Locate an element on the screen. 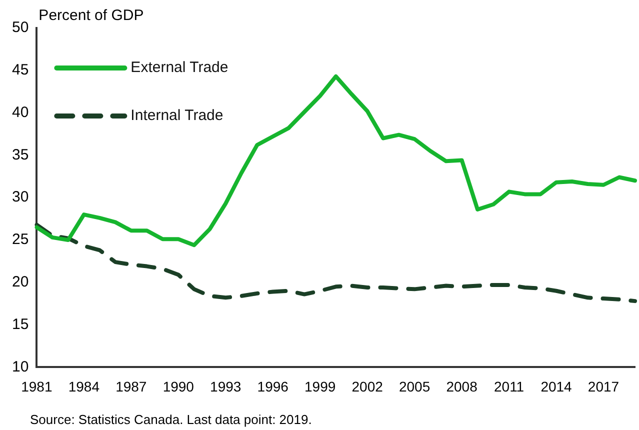 This screenshot has height=430, width=639. x-tick-label: 2011 is located at coordinates (509, 386).